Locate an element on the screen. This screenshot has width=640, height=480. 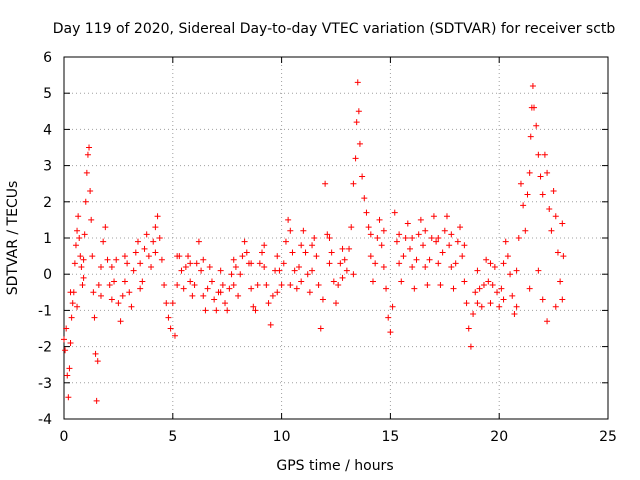
y-tick-label: 3 is located at coordinates (47, 167).